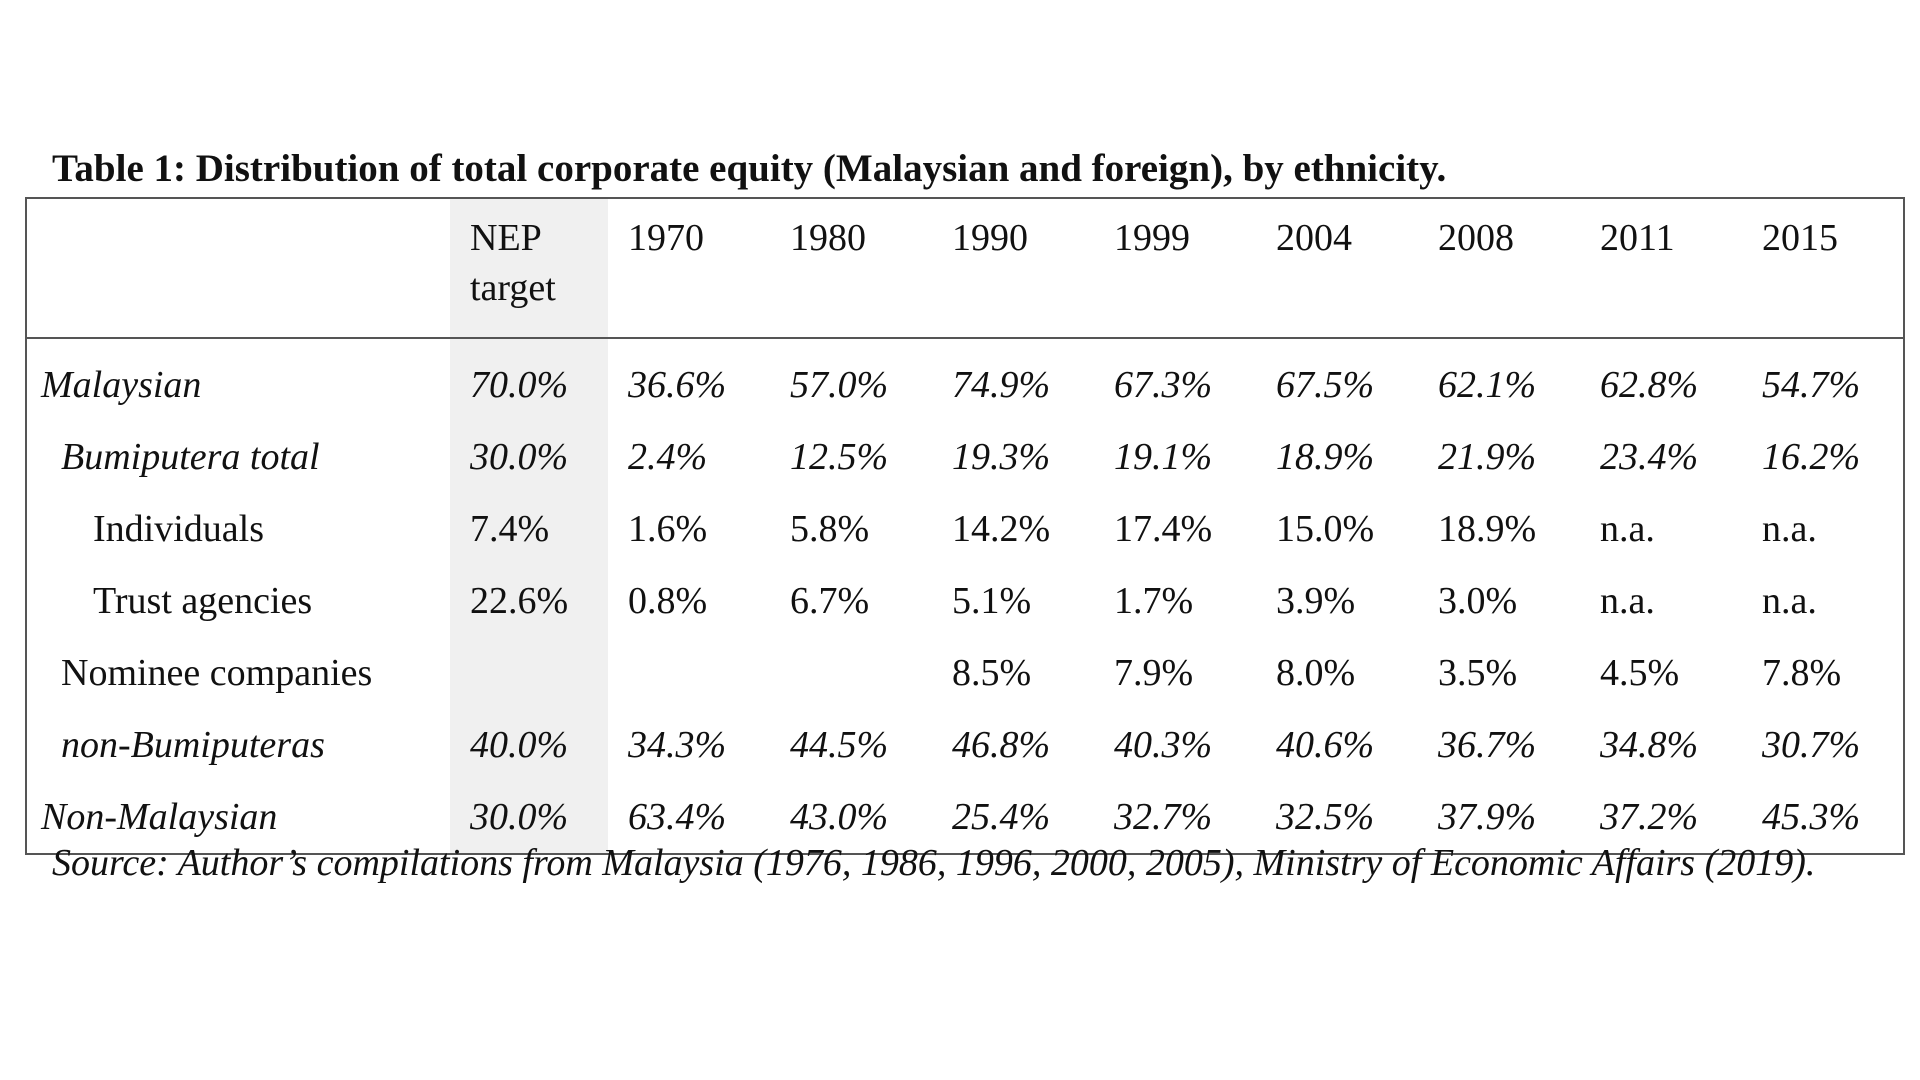  Describe the element at coordinates (1154, 673) in the screenshot. I see `cell: 7.9%` at that location.